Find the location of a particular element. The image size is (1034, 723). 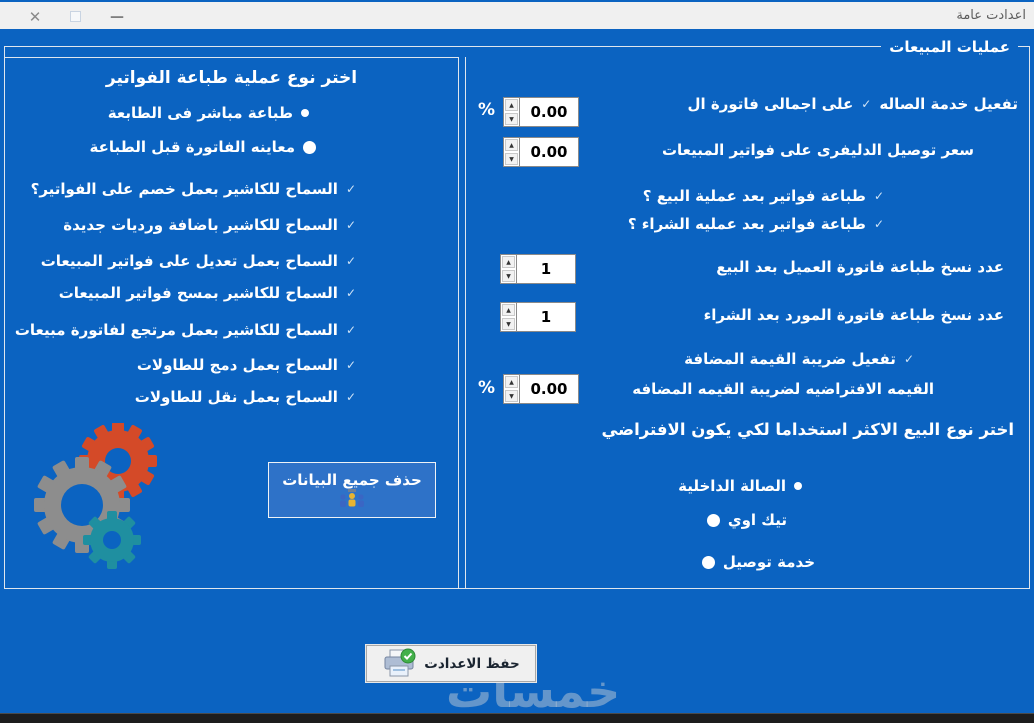

customer-copies-spinner: ▲ ▼ 1 is located at coordinates (538, 269).